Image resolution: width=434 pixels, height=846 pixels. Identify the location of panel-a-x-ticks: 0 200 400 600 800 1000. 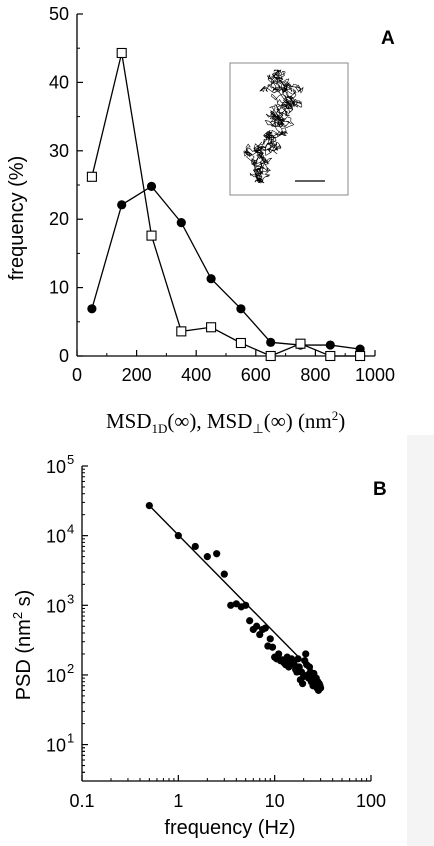
(233, 367).